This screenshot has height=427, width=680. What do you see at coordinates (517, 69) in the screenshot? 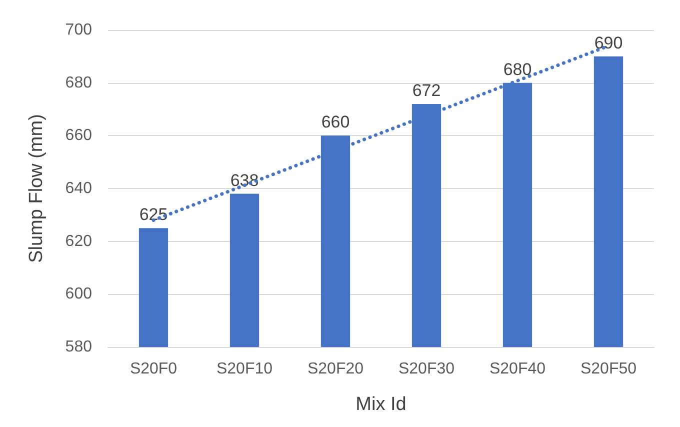
I see `data-label: 680` at bounding box center [517, 69].